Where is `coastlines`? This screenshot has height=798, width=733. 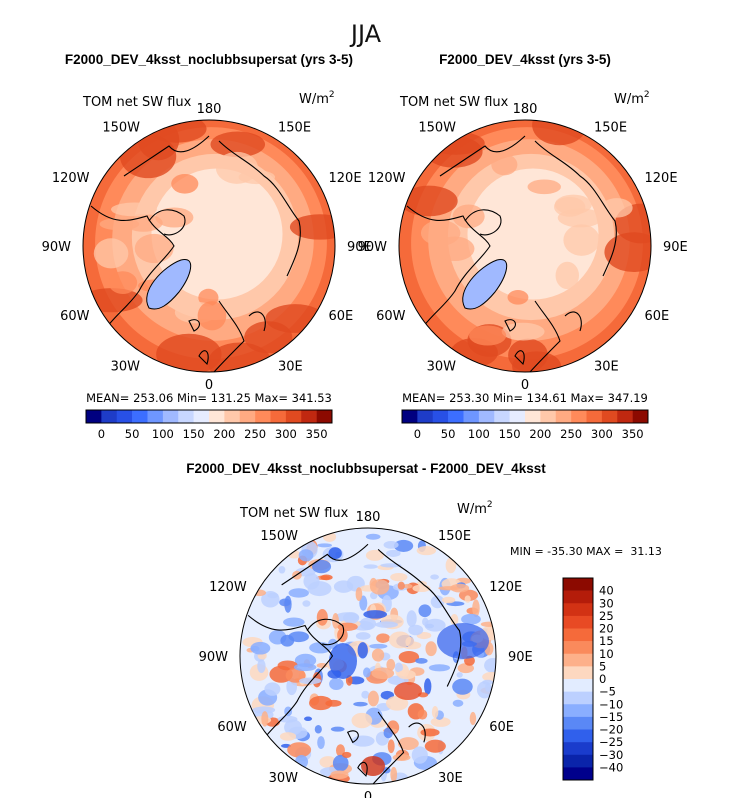
coastlines is located at coordinates (195, 253).